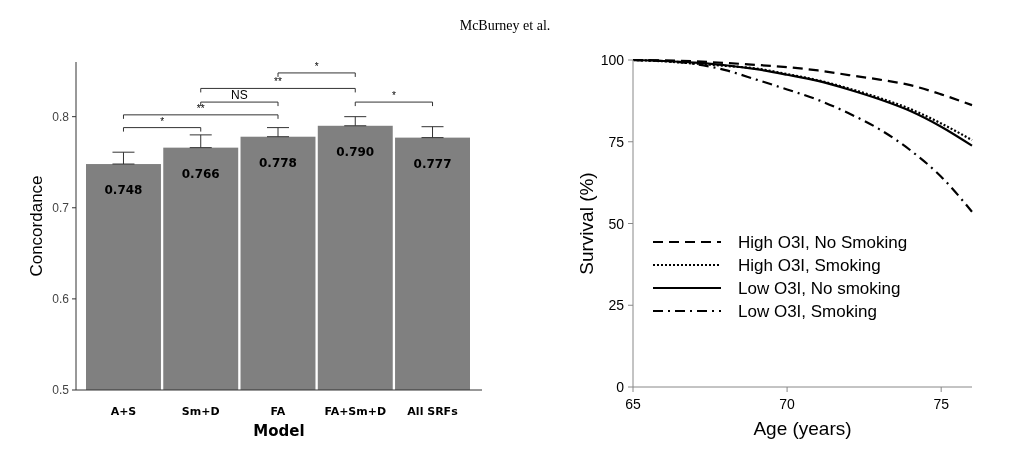 Image resolution: width=1010 pixels, height=472 pixels. Describe the element at coordinates (787, 404) in the screenshot. I see `x-tick-label: 70` at that location.